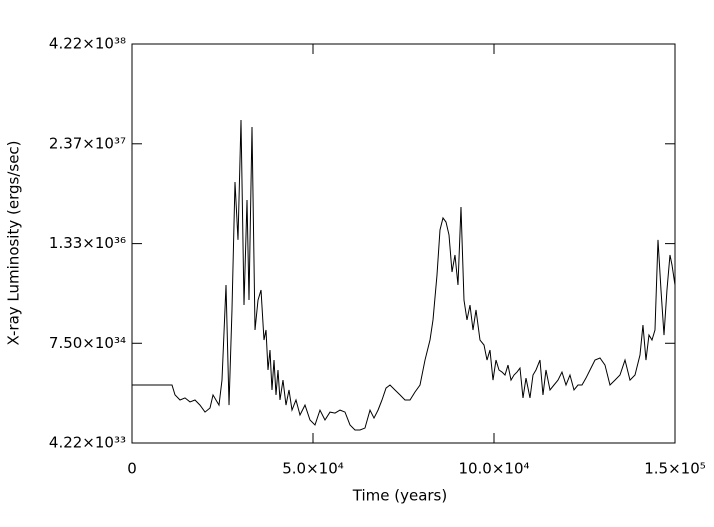  Describe the element at coordinates (399, 496) in the screenshot. I see `x-axis-label: Time (years)` at that location.